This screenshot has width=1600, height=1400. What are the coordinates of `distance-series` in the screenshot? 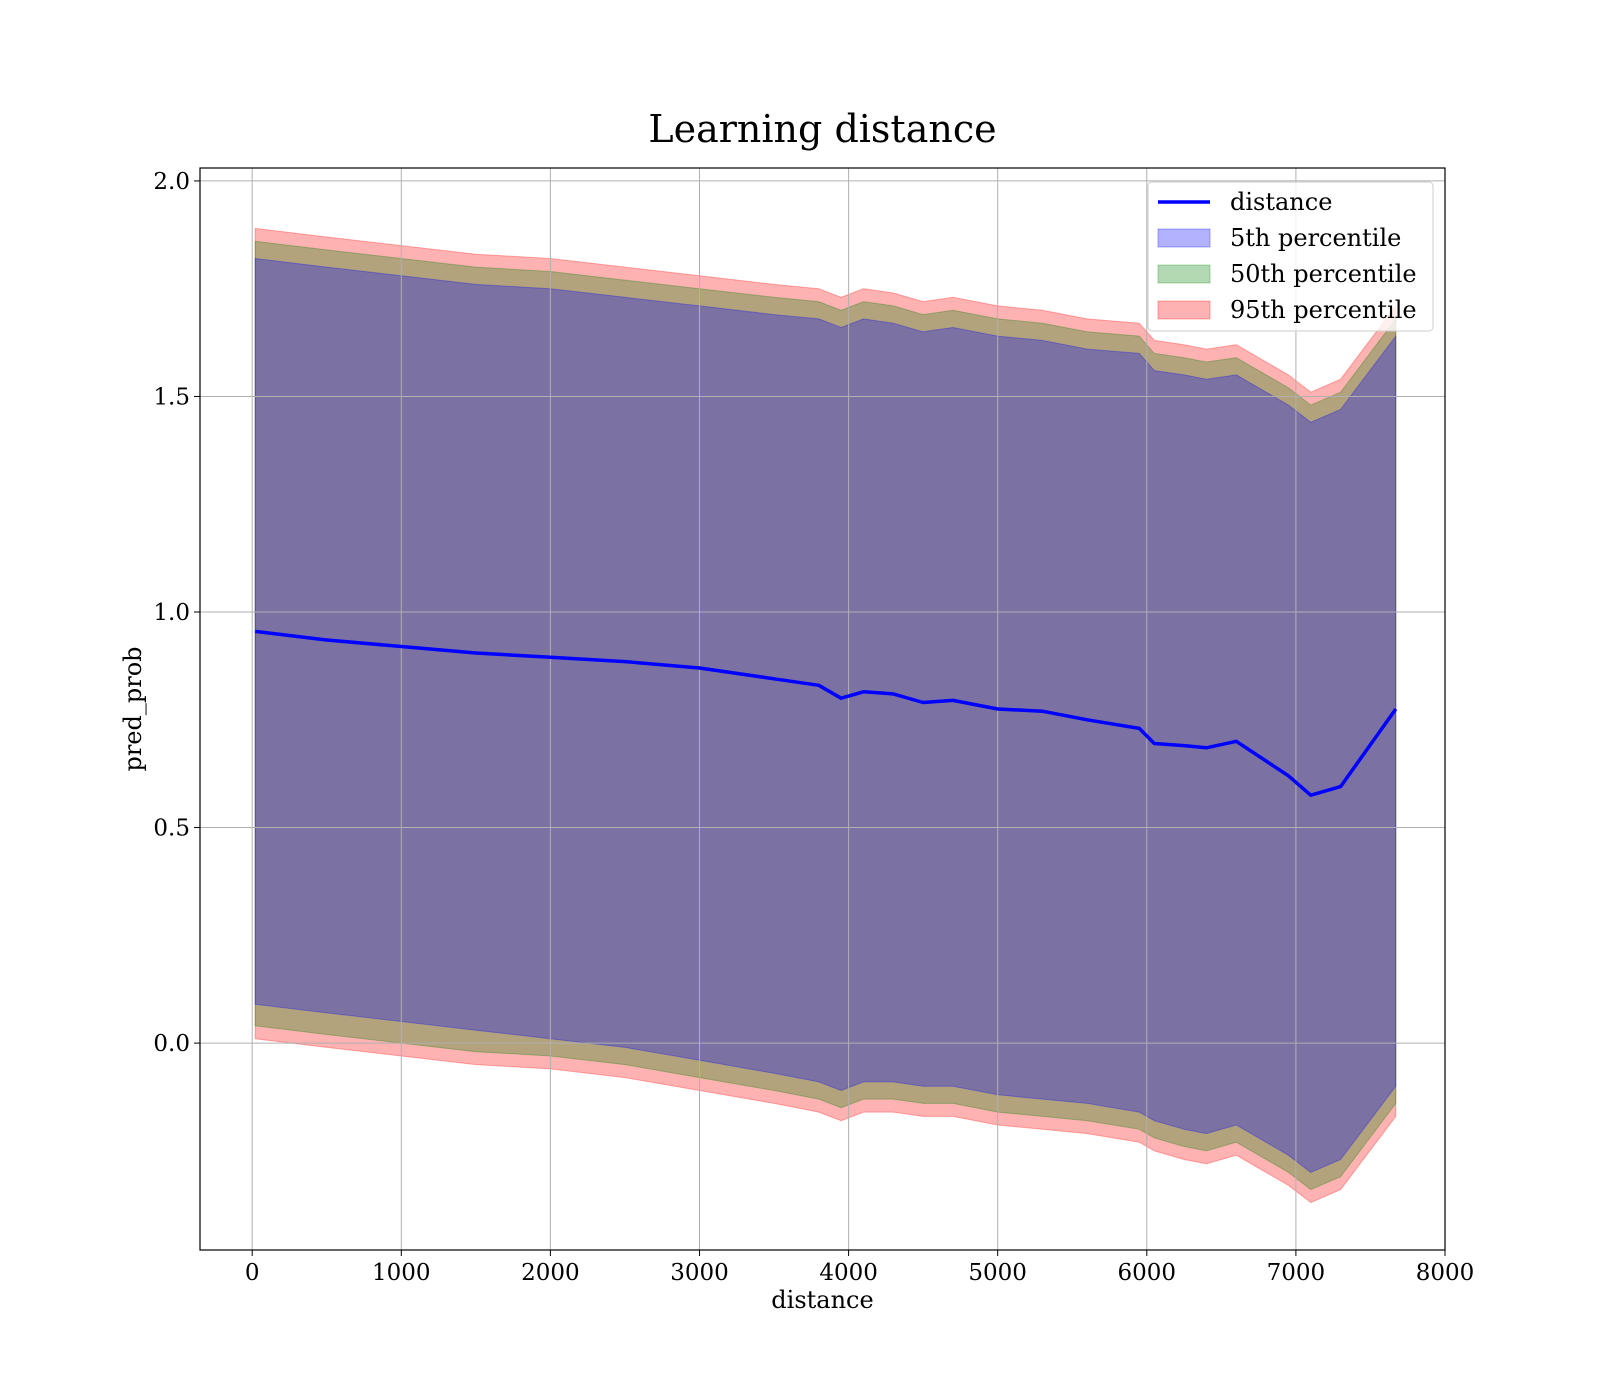 It's located at (826, 713).